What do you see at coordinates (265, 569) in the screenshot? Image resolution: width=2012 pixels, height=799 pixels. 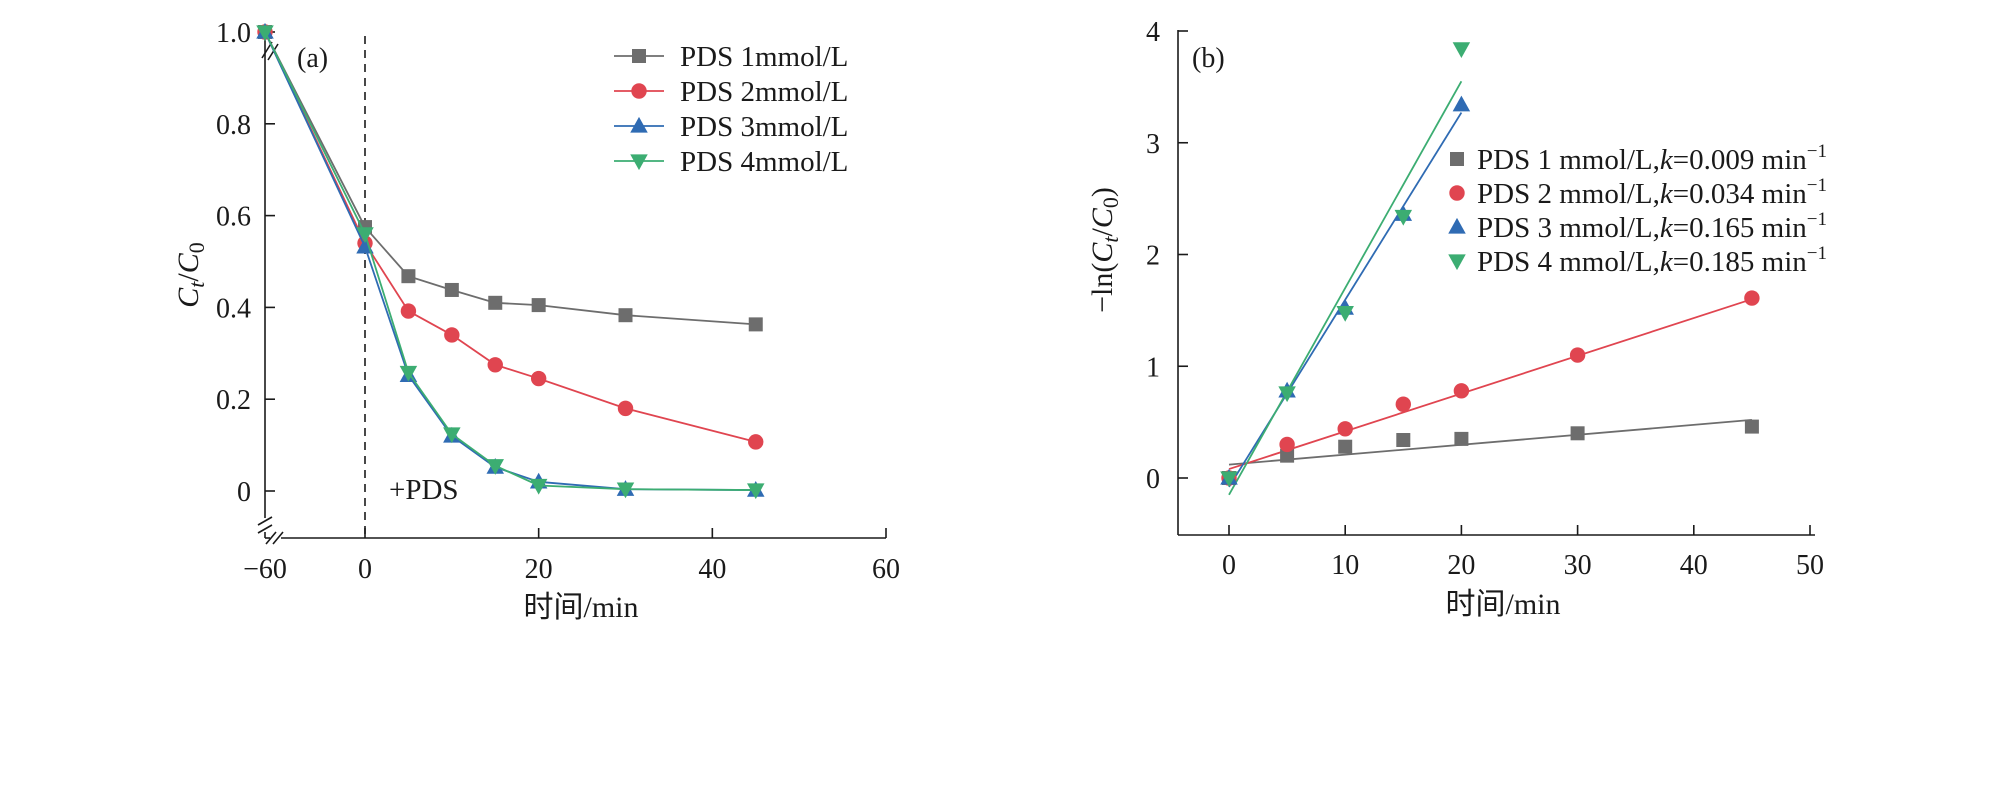 I see `panel-a-x-tick-label: −60` at bounding box center [265, 569].